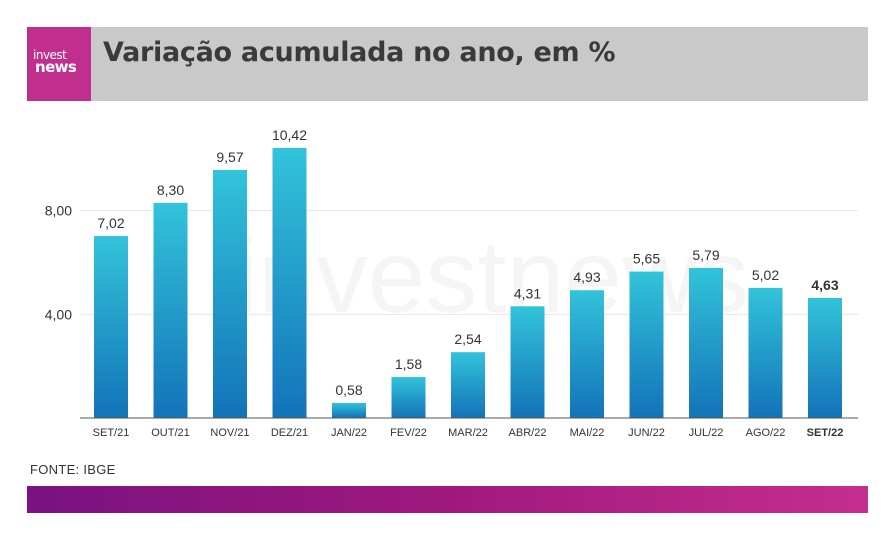  What do you see at coordinates (528, 433) in the screenshot?
I see `x-category-label: ABR/22` at bounding box center [528, 433].